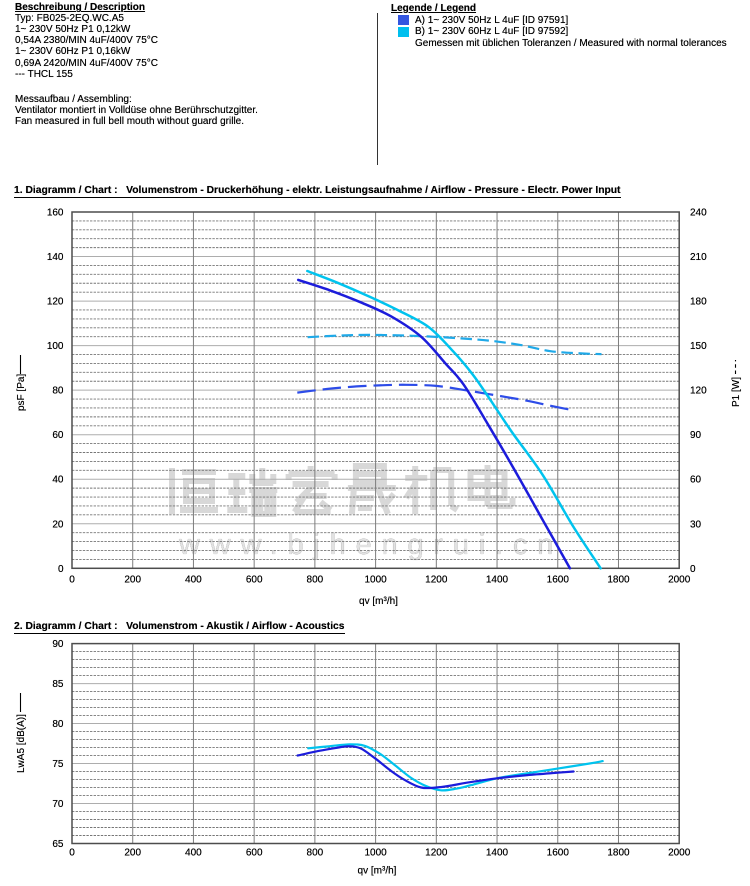  Describe the element at coordinates (58, 804) in the screenshot. I see `svg-text: 70` at that location.